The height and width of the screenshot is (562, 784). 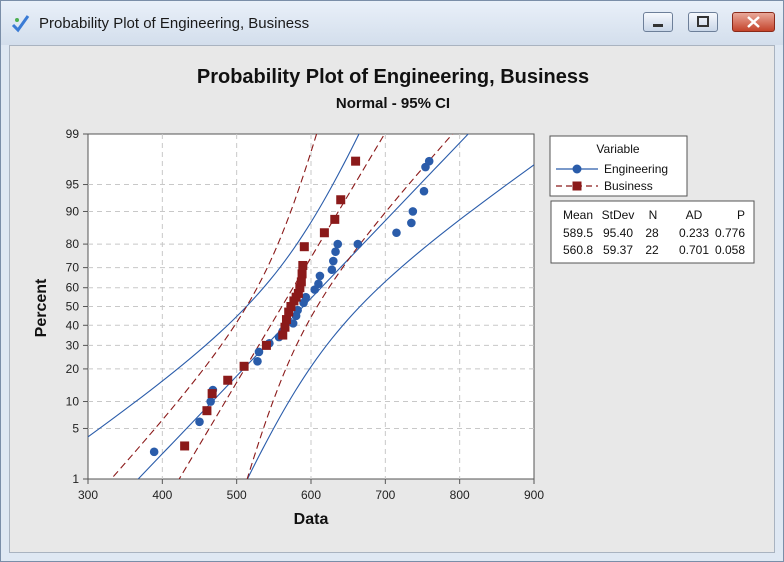 I want to click on y-tick-label: 10, so click(x=73, y=402).